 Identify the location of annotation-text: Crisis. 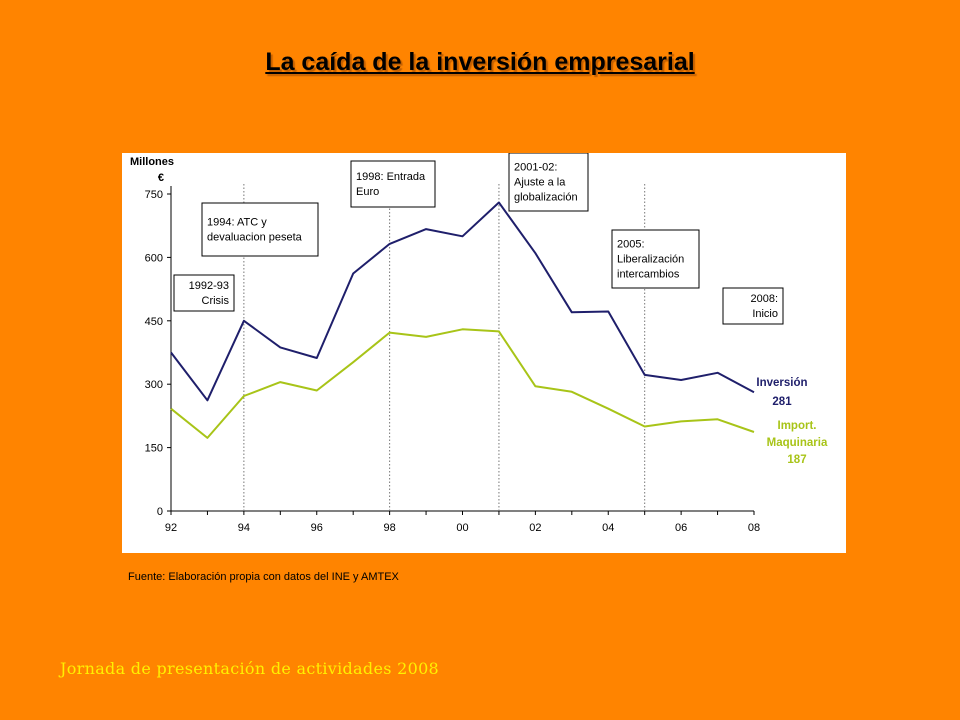
(216, 301).